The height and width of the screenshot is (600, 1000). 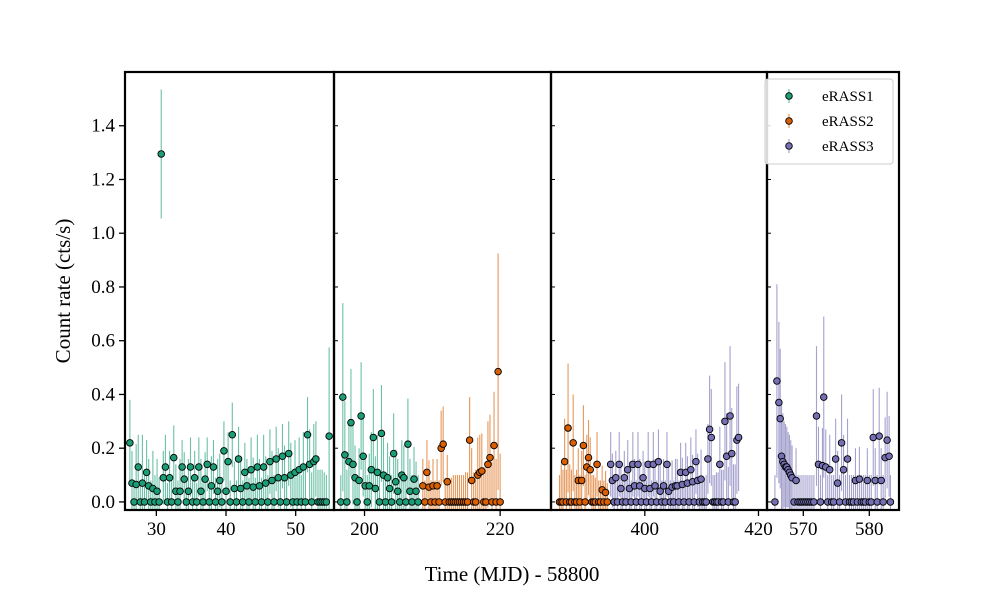 I want to click on x-axis-title: Time (MJD) - 58800, so click(x=512, y=574).